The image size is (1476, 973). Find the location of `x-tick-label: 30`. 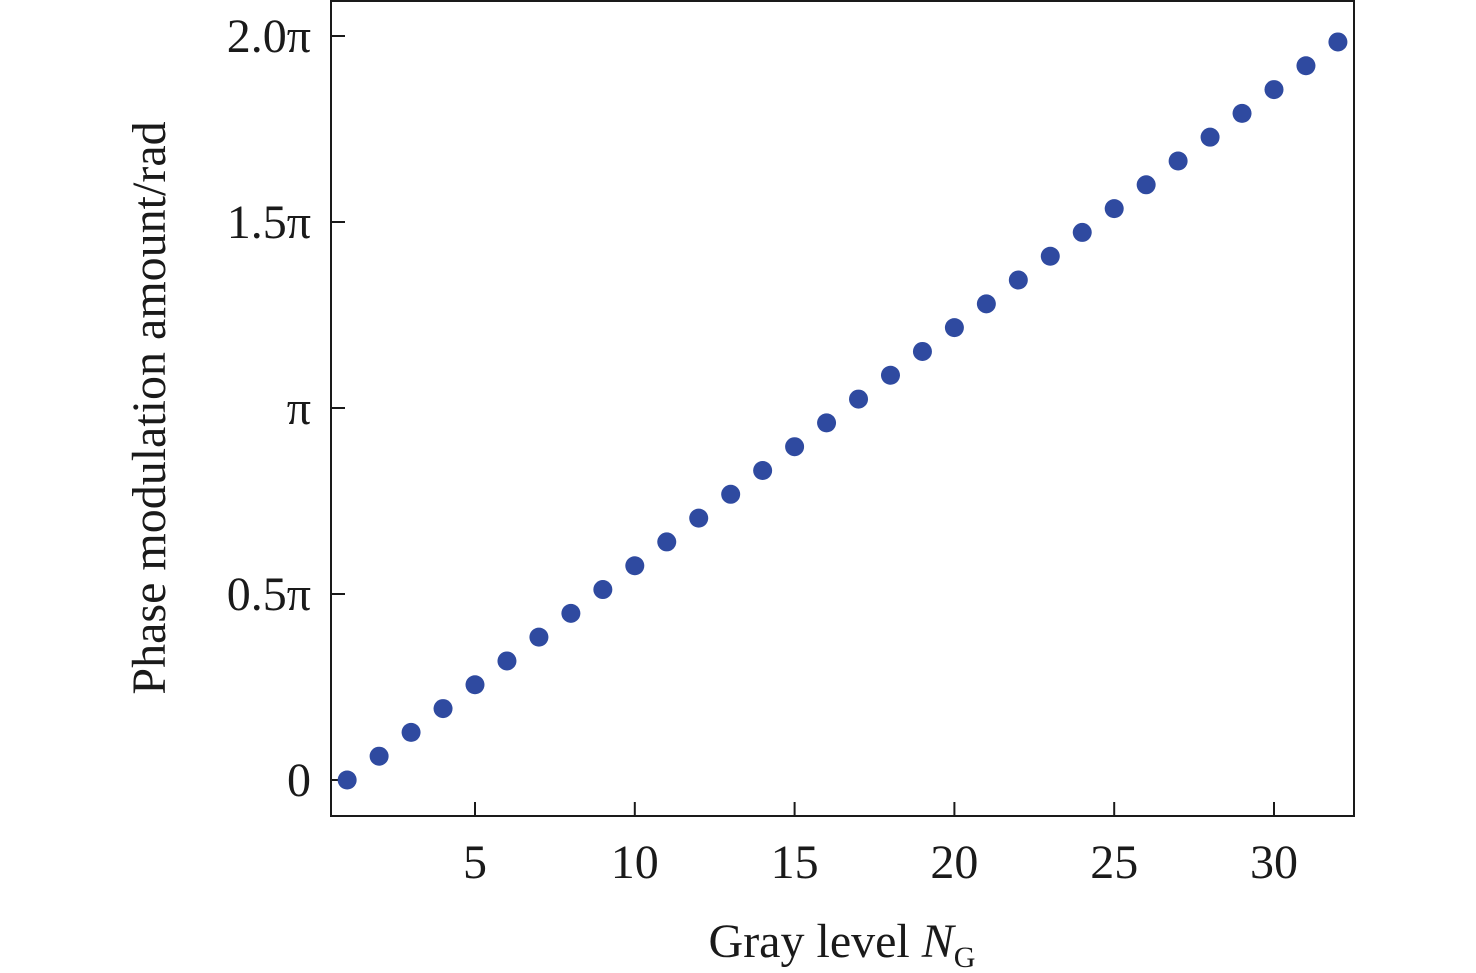

x-tick-label: 30 is located at coordinates (1274, 862).